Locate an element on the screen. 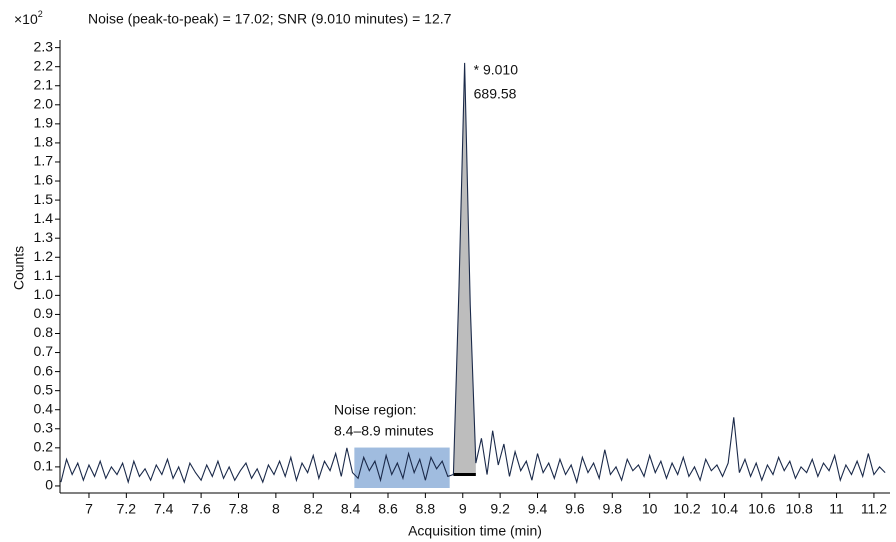  x-tick-label: 7.4 is located at coordinates (164, 509).